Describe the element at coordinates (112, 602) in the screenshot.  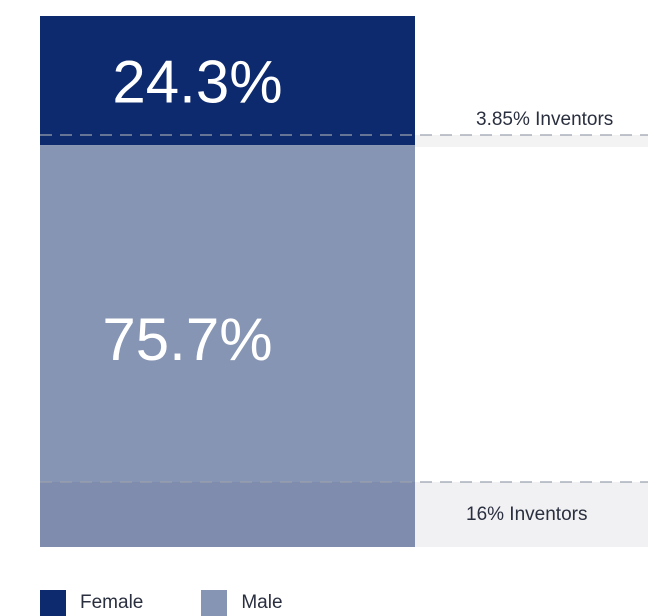
I see `legend-label-female: Female` at that location.